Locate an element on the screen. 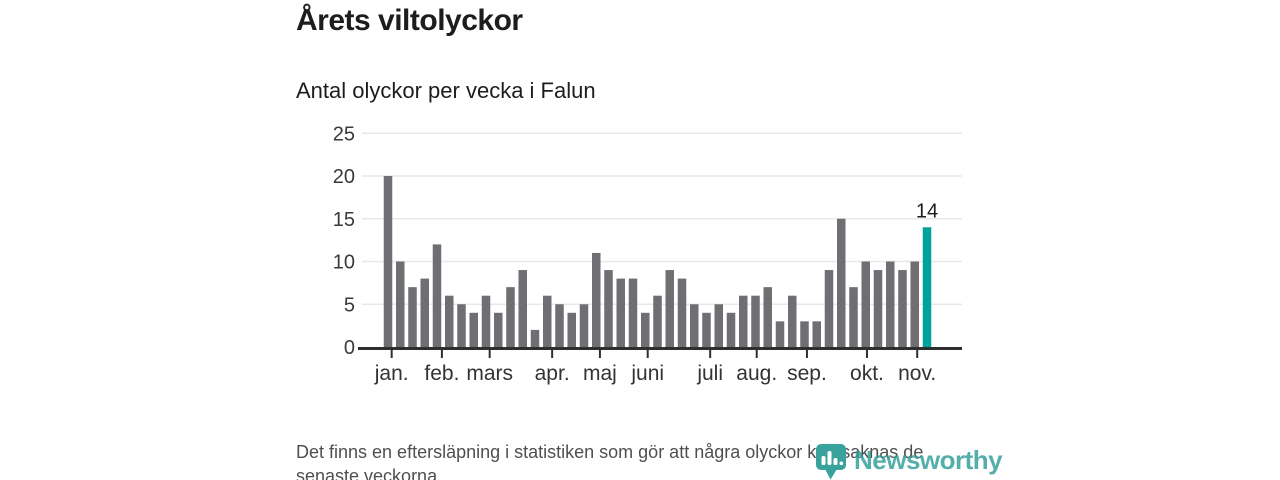 Image resolution: width=1280 pixels, height=480 pixels. y-axis-label: 0 is located at coordinates (349, 348).